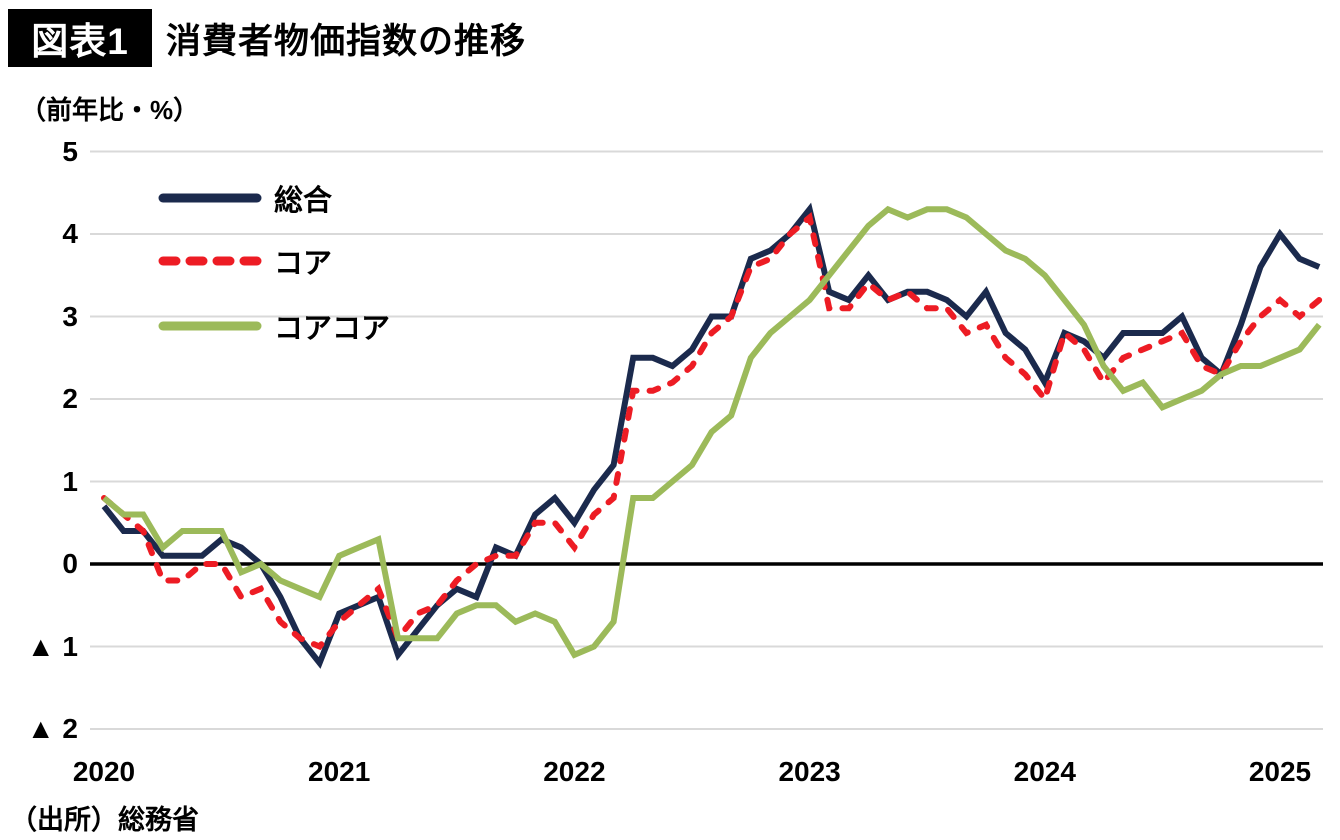  Describe the element at coordinates (104, 820) in the screenshot. I see `source-note: （出所）総務省` at that location.